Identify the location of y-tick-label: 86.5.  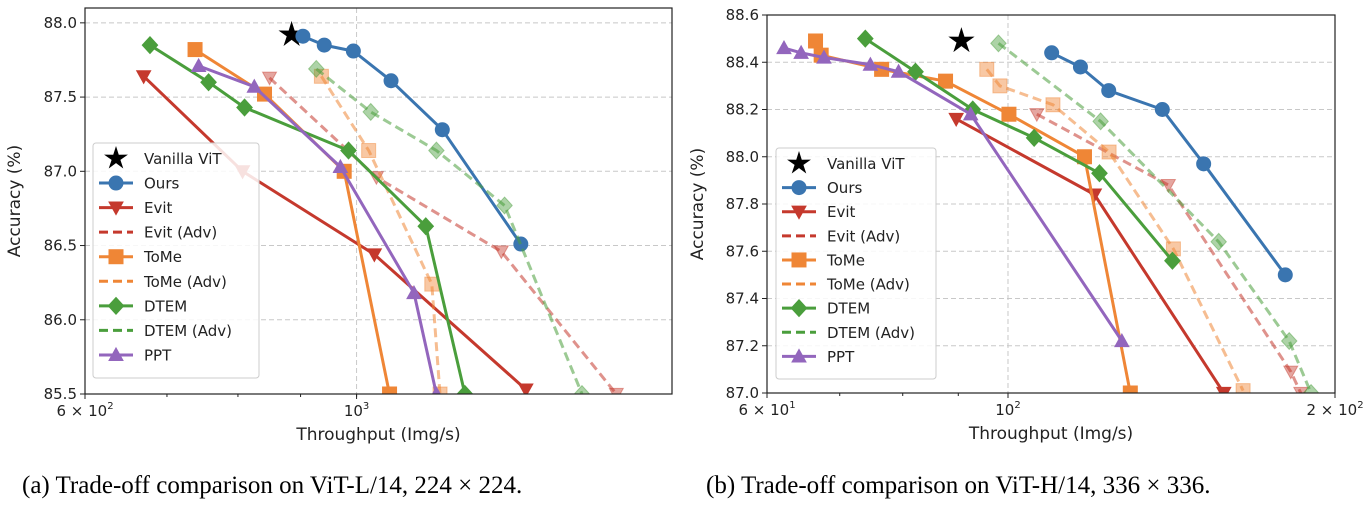
(60, 246).